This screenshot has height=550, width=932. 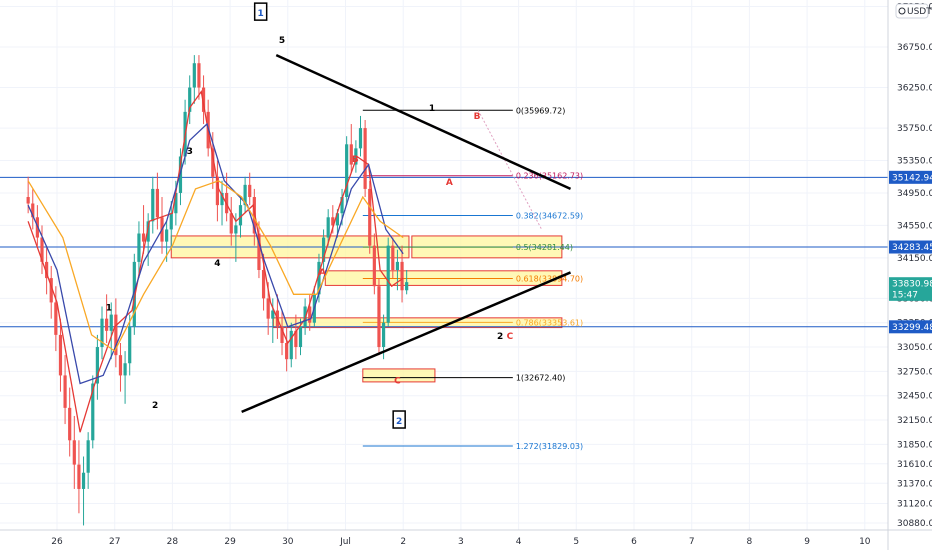 What do you see at coordinates (902, 11) in the screenshot?
I see `settings-icon` at bounding box center [902, 11].